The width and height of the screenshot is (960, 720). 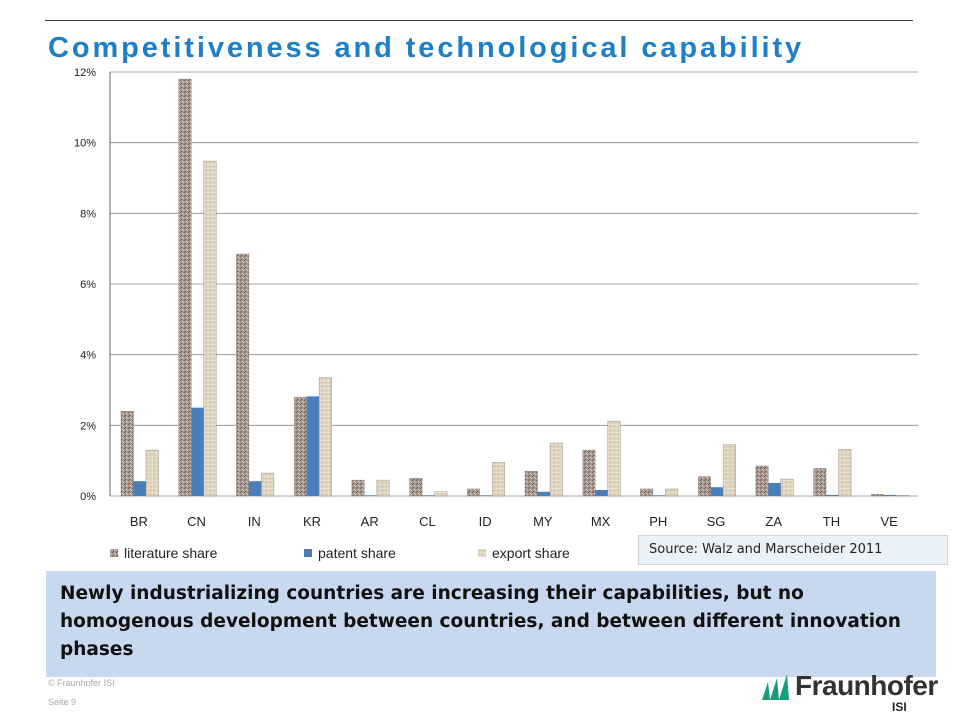 What do you see at coordinates (498, 479) in the screenshot?
I see `bar-export-id` at bounding box center [498, 479].